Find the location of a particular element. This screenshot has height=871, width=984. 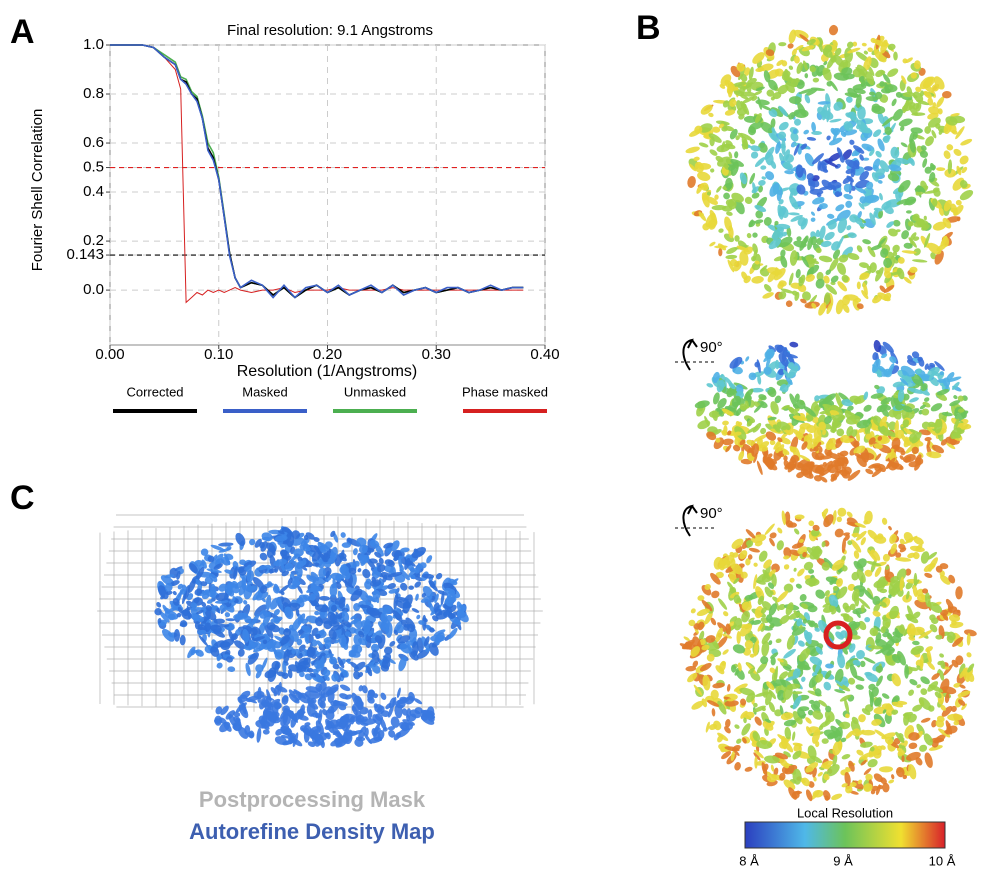

legend-label: Corrected is located at coordinates (154, 391).